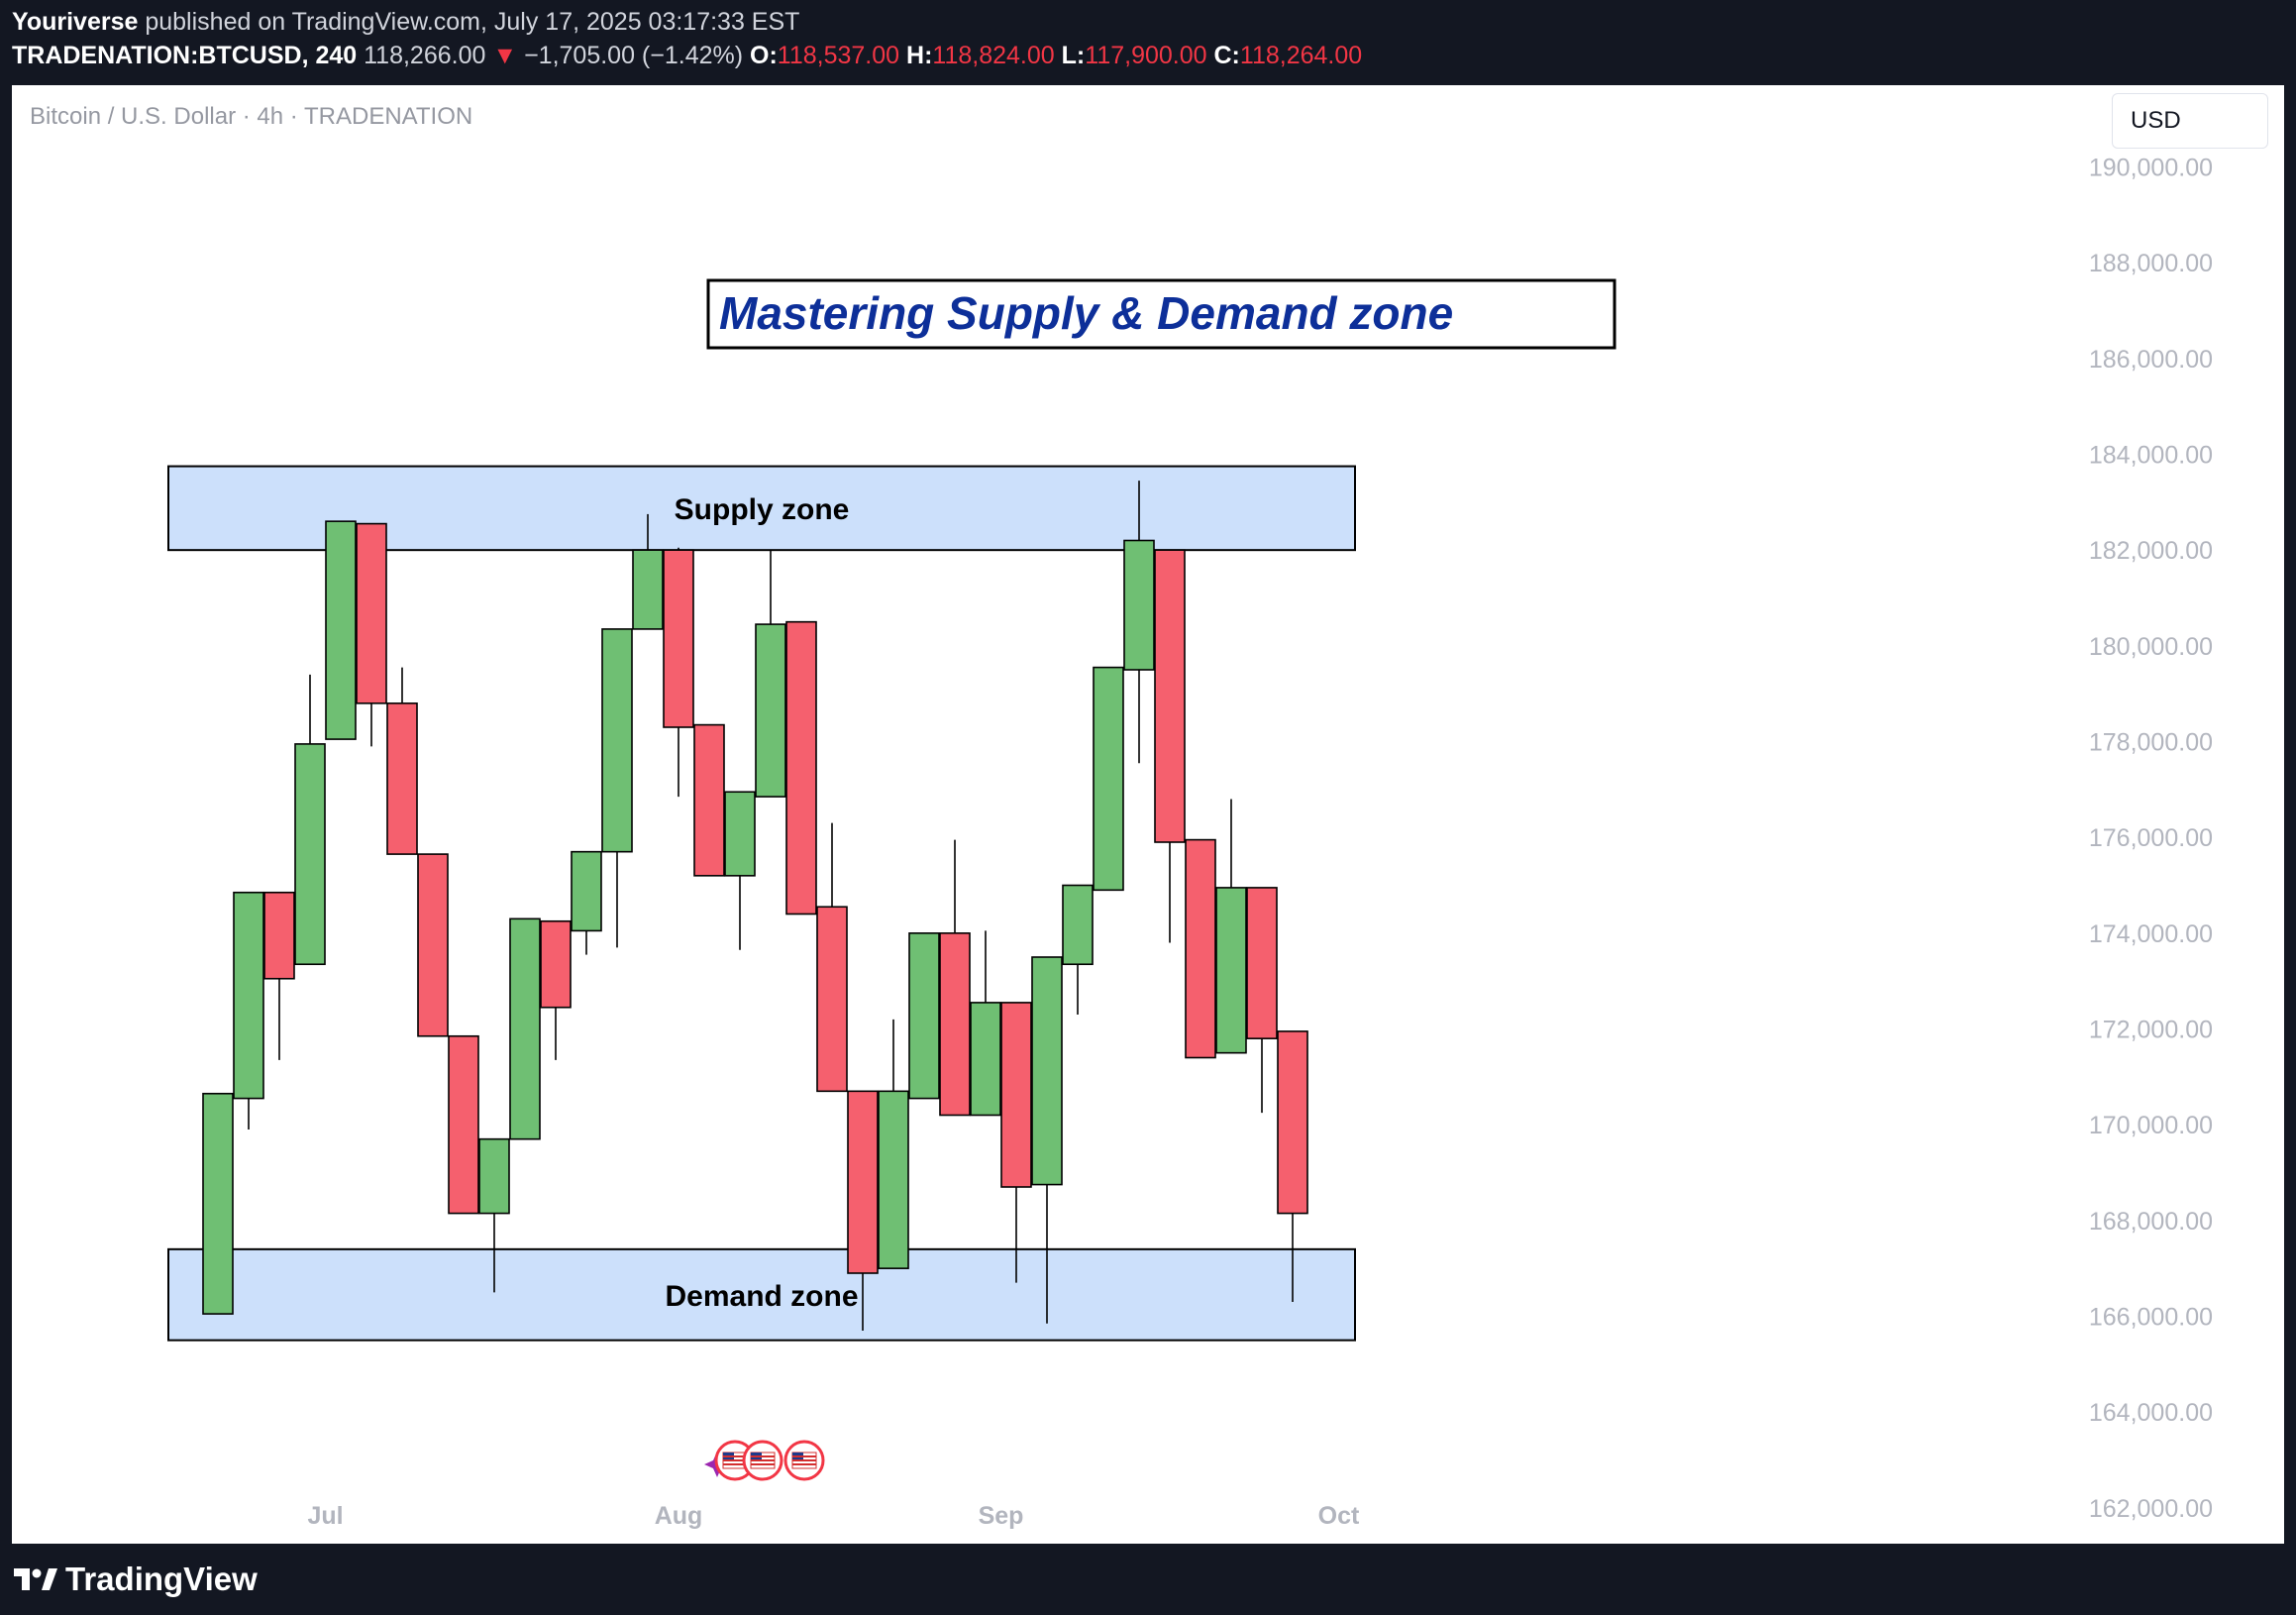 This screenshot has width=2296, height=1615. What do you see at coordinates (2151, 1126) in the screenshot?
I see `y-tick-label: 170,000.00` at bounding box center [2151, 1126].